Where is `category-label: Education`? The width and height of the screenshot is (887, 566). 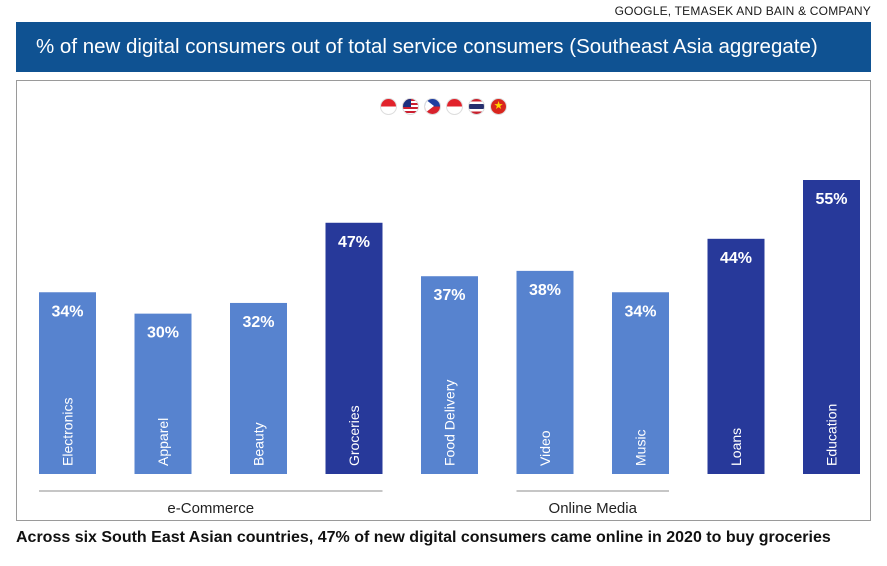 category-label: Education is located at coordinates (832, 435).